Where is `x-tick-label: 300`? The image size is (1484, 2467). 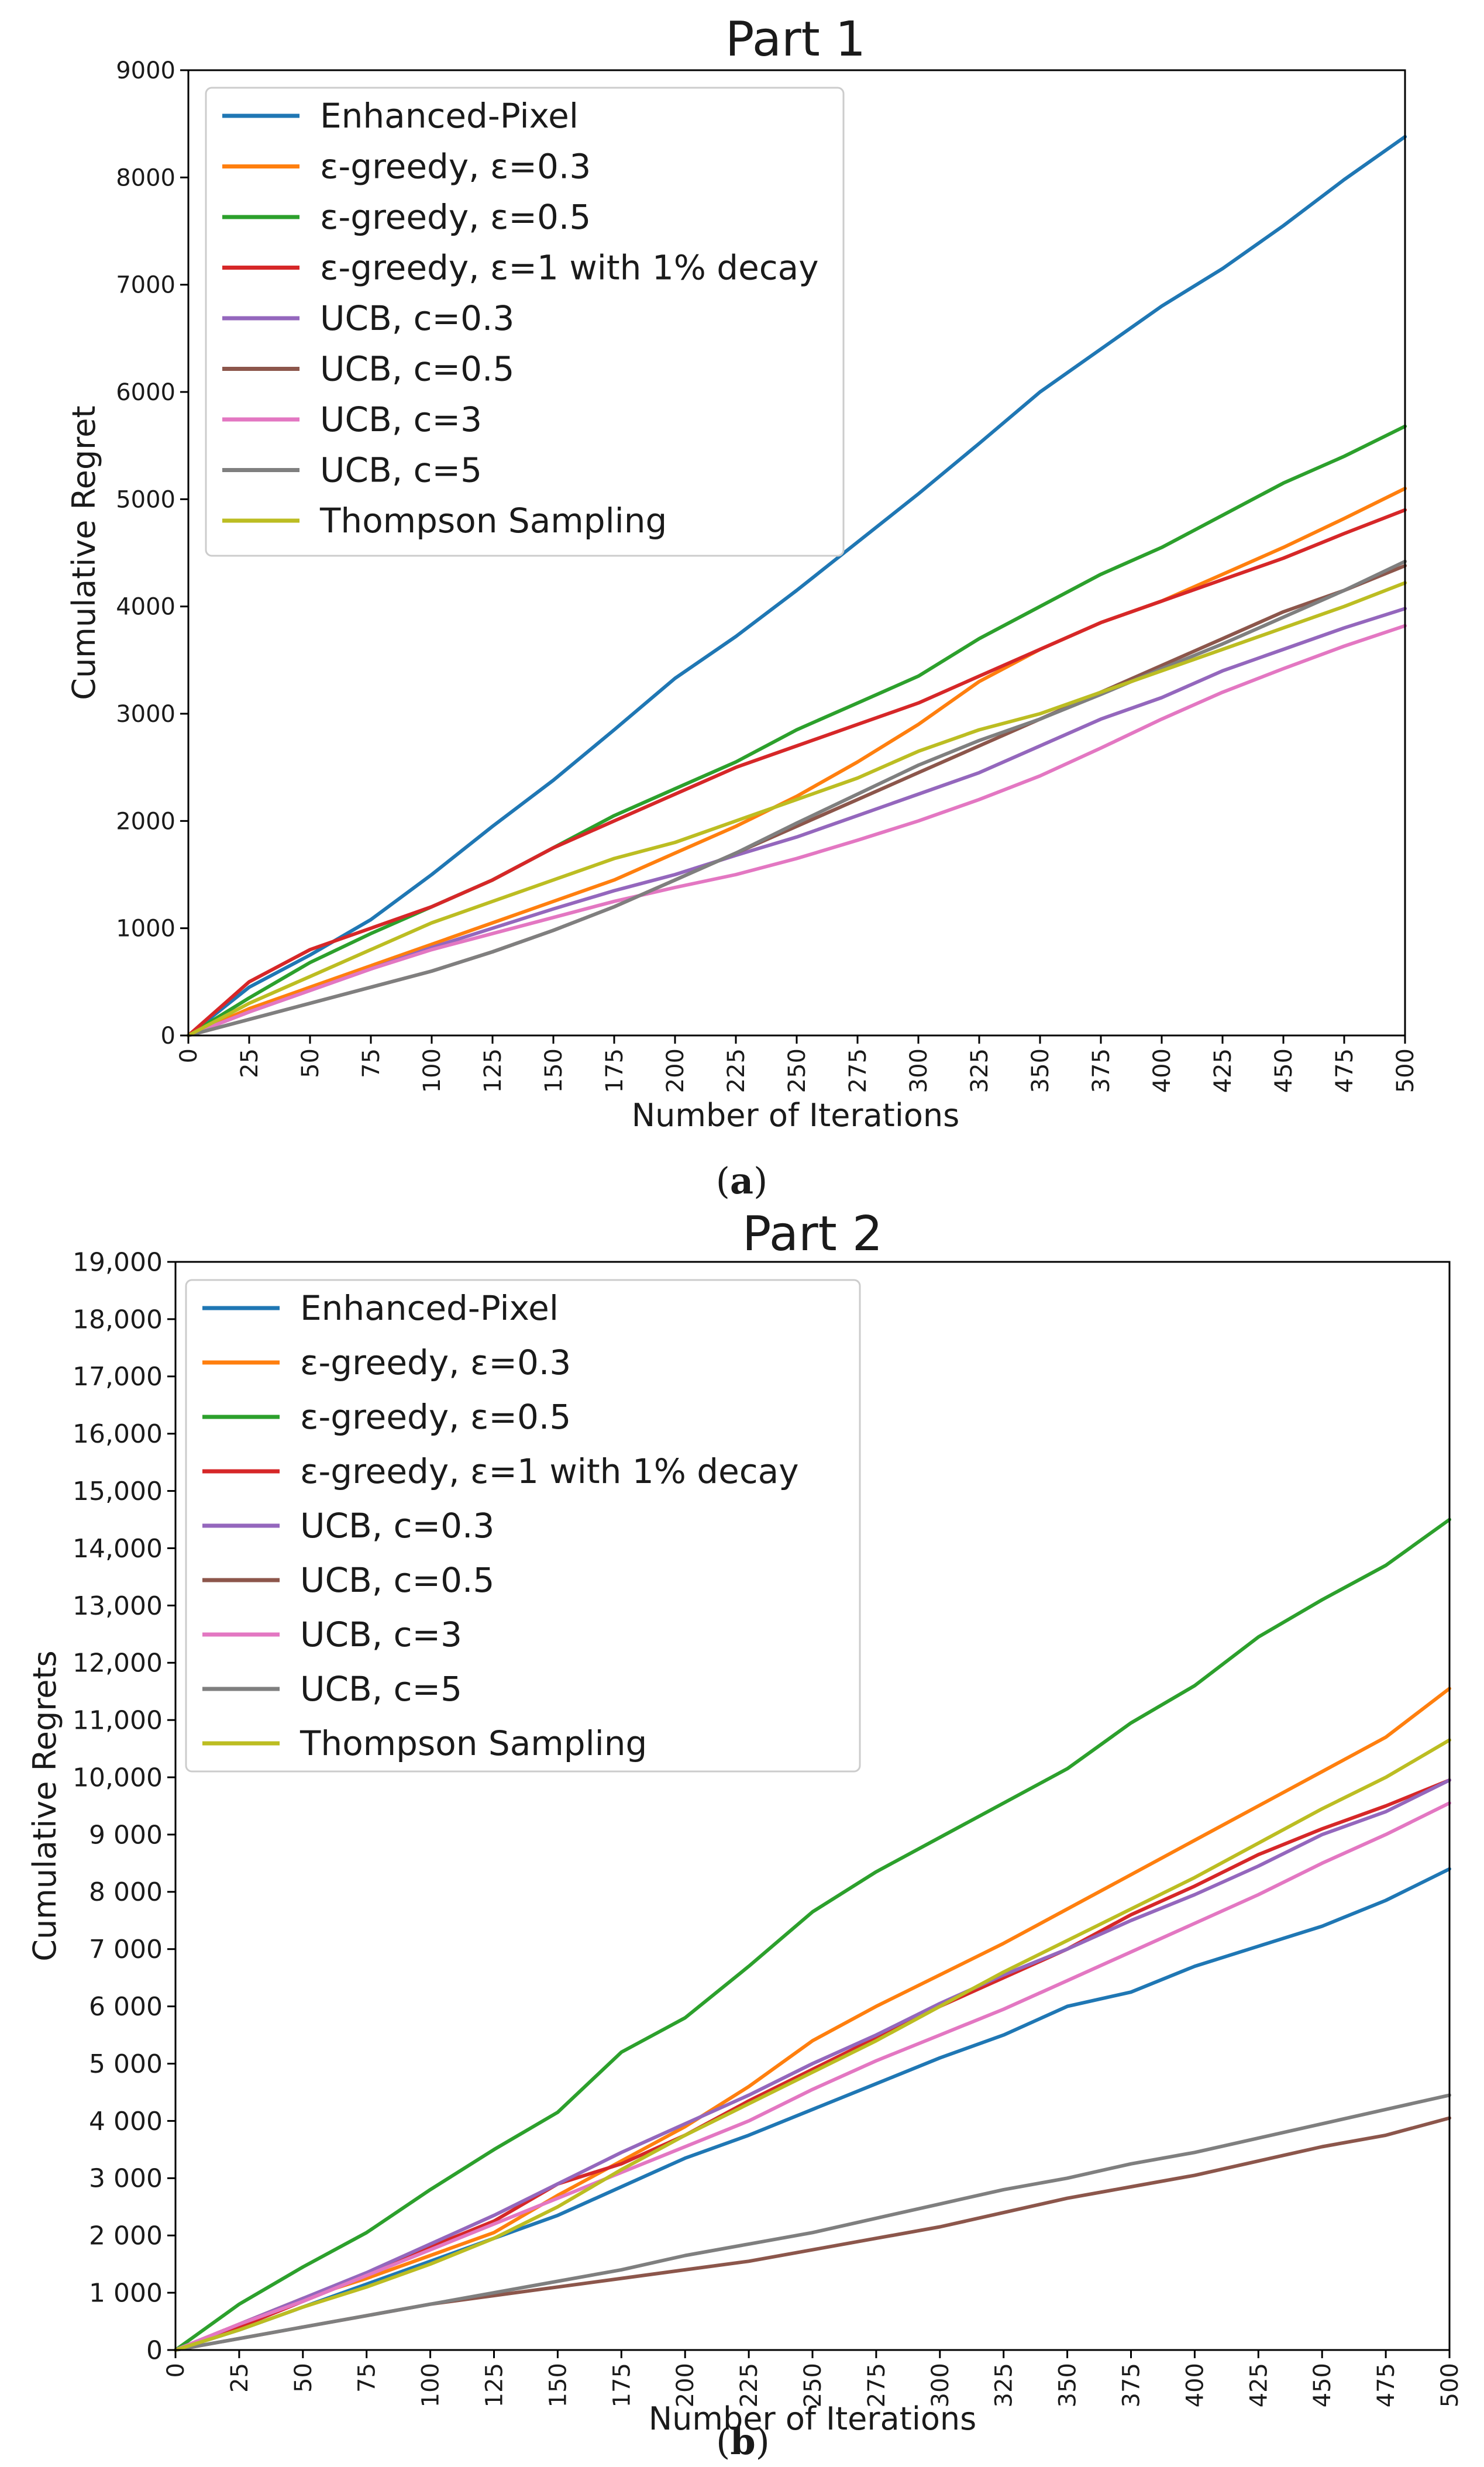 x-tick-label: 300 is located at coordinates (940, 2385).